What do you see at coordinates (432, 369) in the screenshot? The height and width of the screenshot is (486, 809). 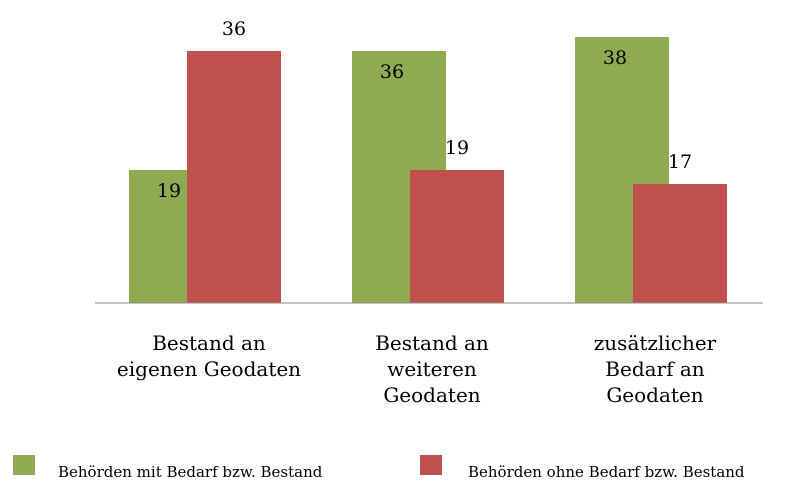 I see `x-tick-label: Bestand an weiteren Geodaten` at bounding box center [432, 369].